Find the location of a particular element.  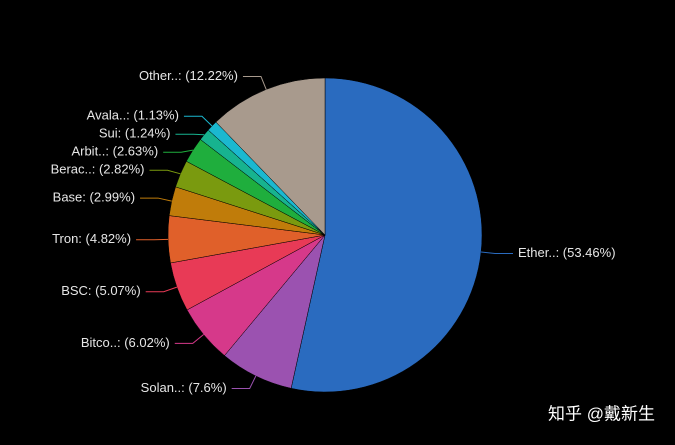

slice-label: Bitco..: (6.02%) is located at coordinates (125, 342).